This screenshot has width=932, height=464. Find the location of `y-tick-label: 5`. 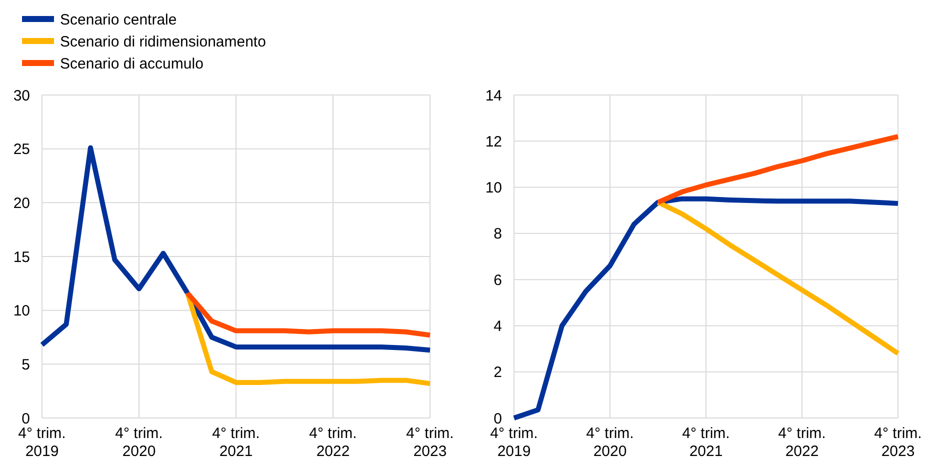

y-tick-label: 5 is located at coordinates (26, 365).